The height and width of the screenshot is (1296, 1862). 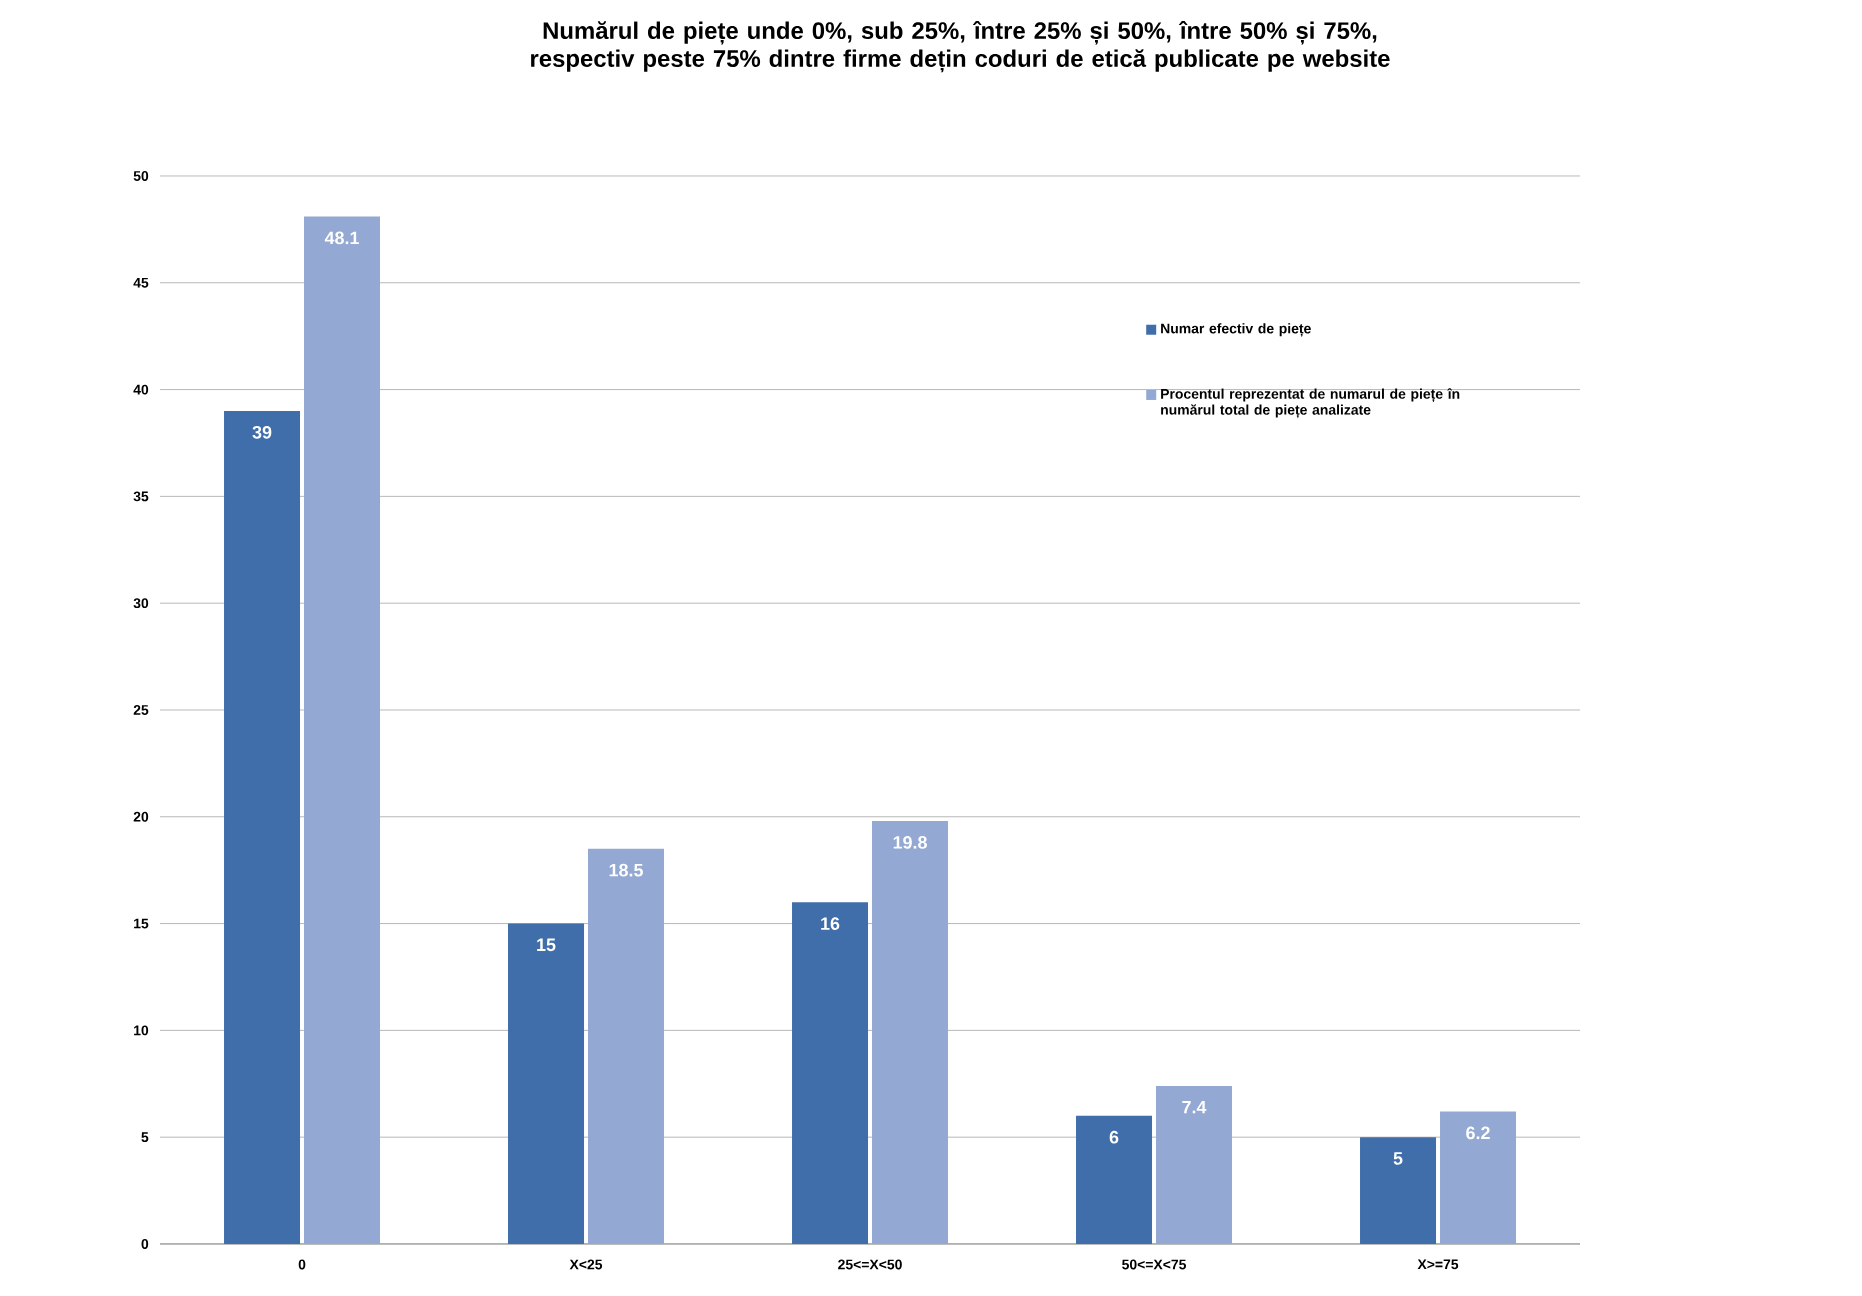 I want to click on data-label: 7.4, so click(x=1194, y=1107).